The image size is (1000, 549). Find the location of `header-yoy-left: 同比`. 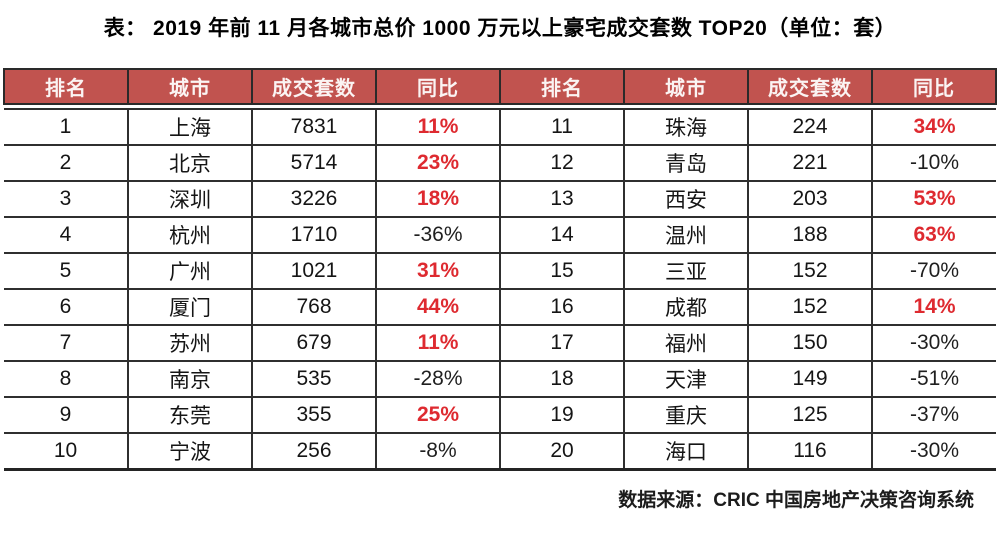

header-yoy-left: 同比 is located at coordinates (438, 86).